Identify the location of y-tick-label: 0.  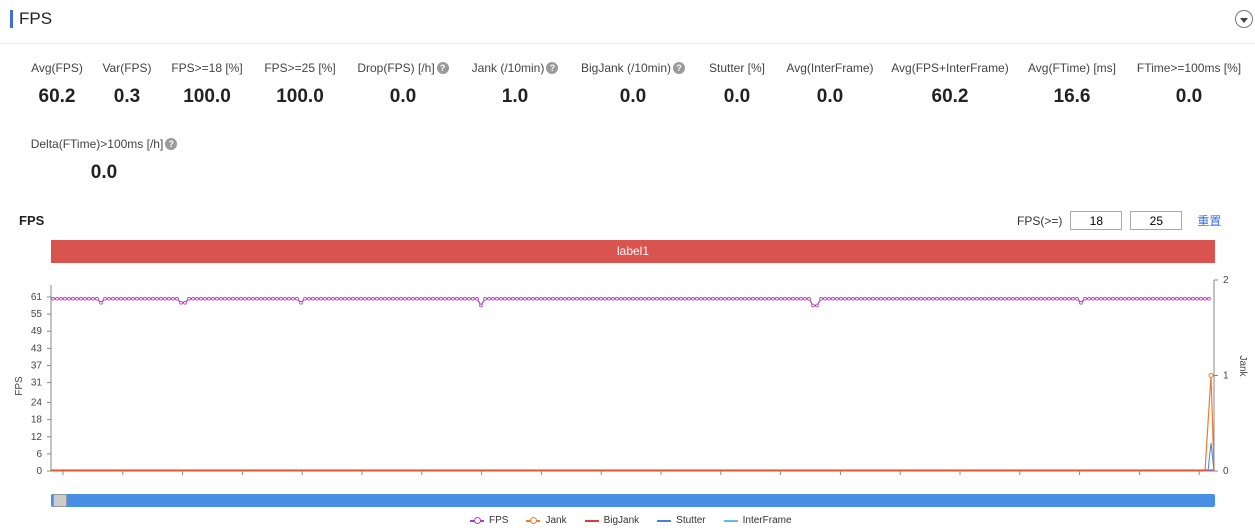
(39, 471).